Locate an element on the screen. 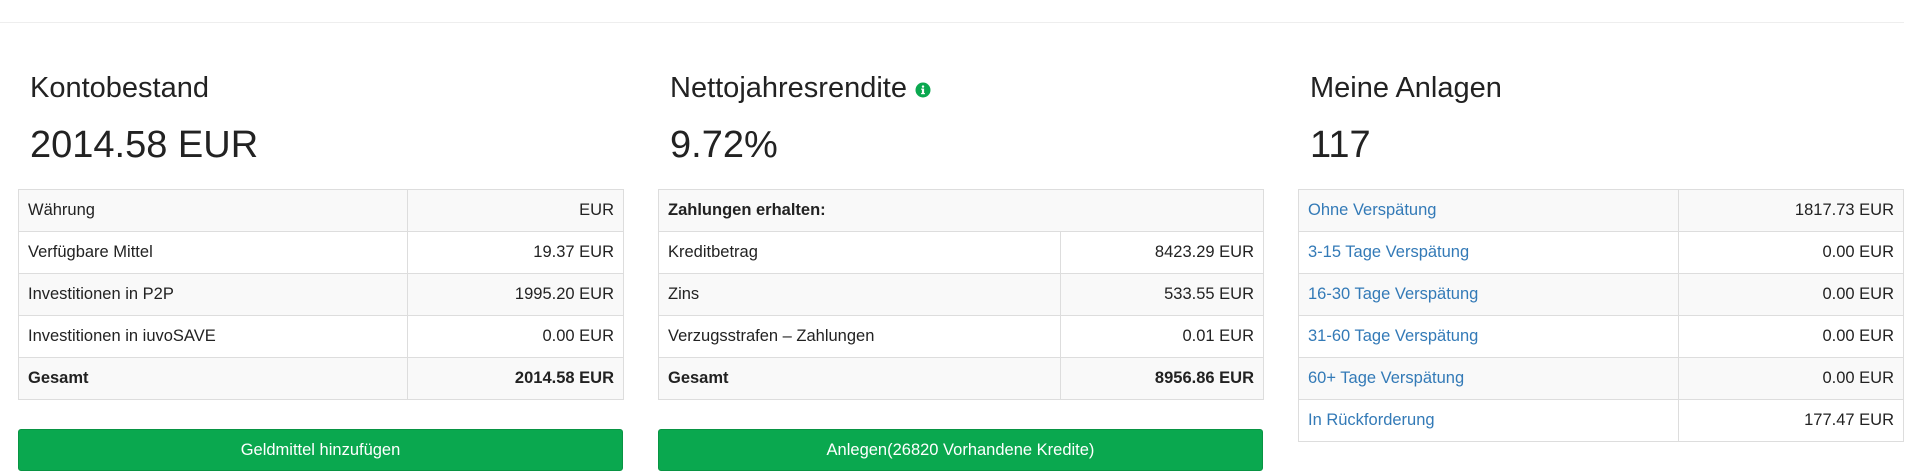 The height and width of the screenshot is (473, 1920). row-value-60-plus-days-late: 0.00 EUR is located at coordinates (1791, 378).